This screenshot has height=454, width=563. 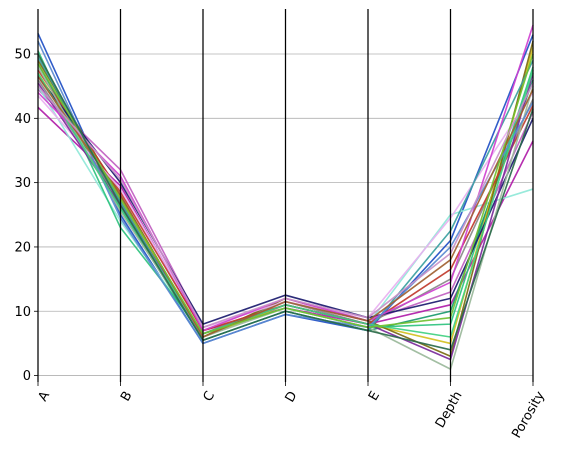 What do you see at coordinates (292, 411) in the screenshot?
I see `axis-labels: A B C D E Depth Porosity` at bounding box center [292, 411].